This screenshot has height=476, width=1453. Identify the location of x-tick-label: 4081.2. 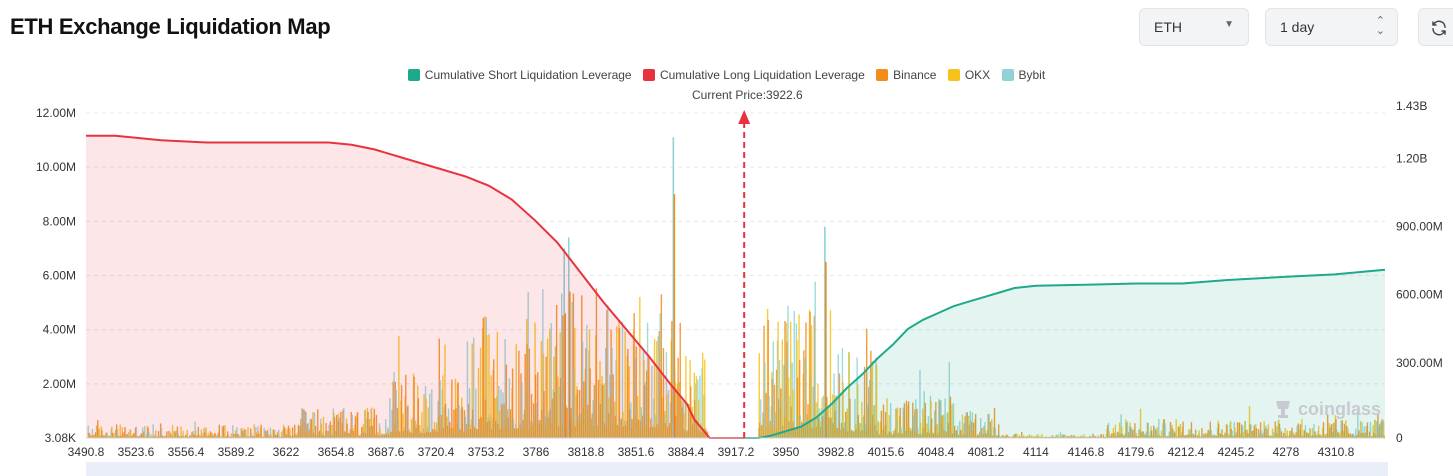
(986, 452).